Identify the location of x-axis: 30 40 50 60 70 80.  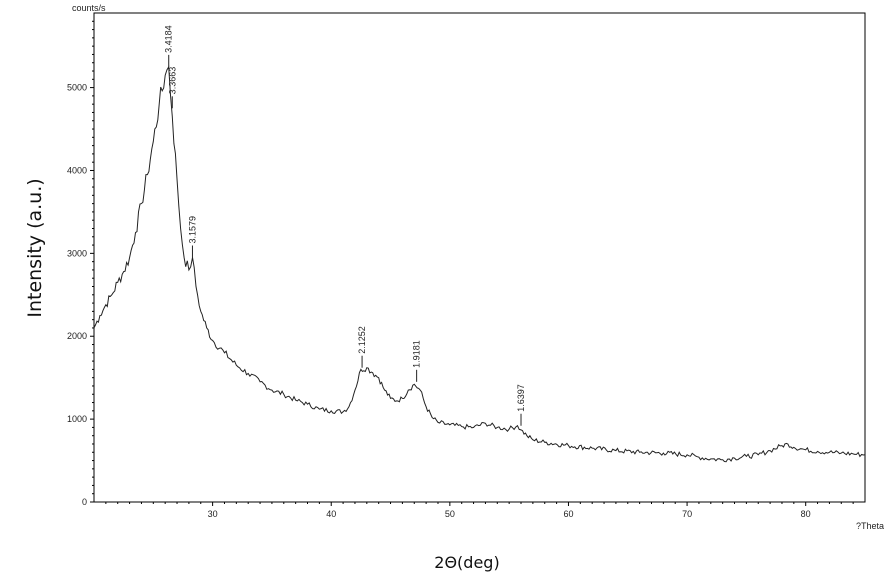
(479, 510).